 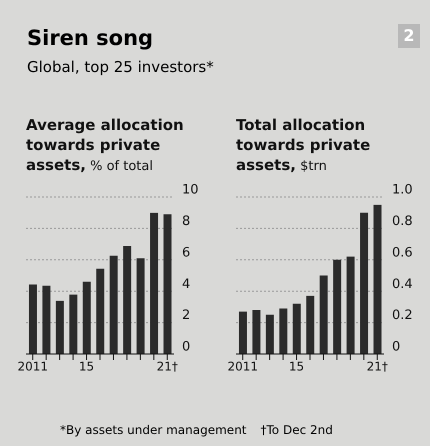 I want to click on y-tick-label: 0.4, so click(x=402, y=284).